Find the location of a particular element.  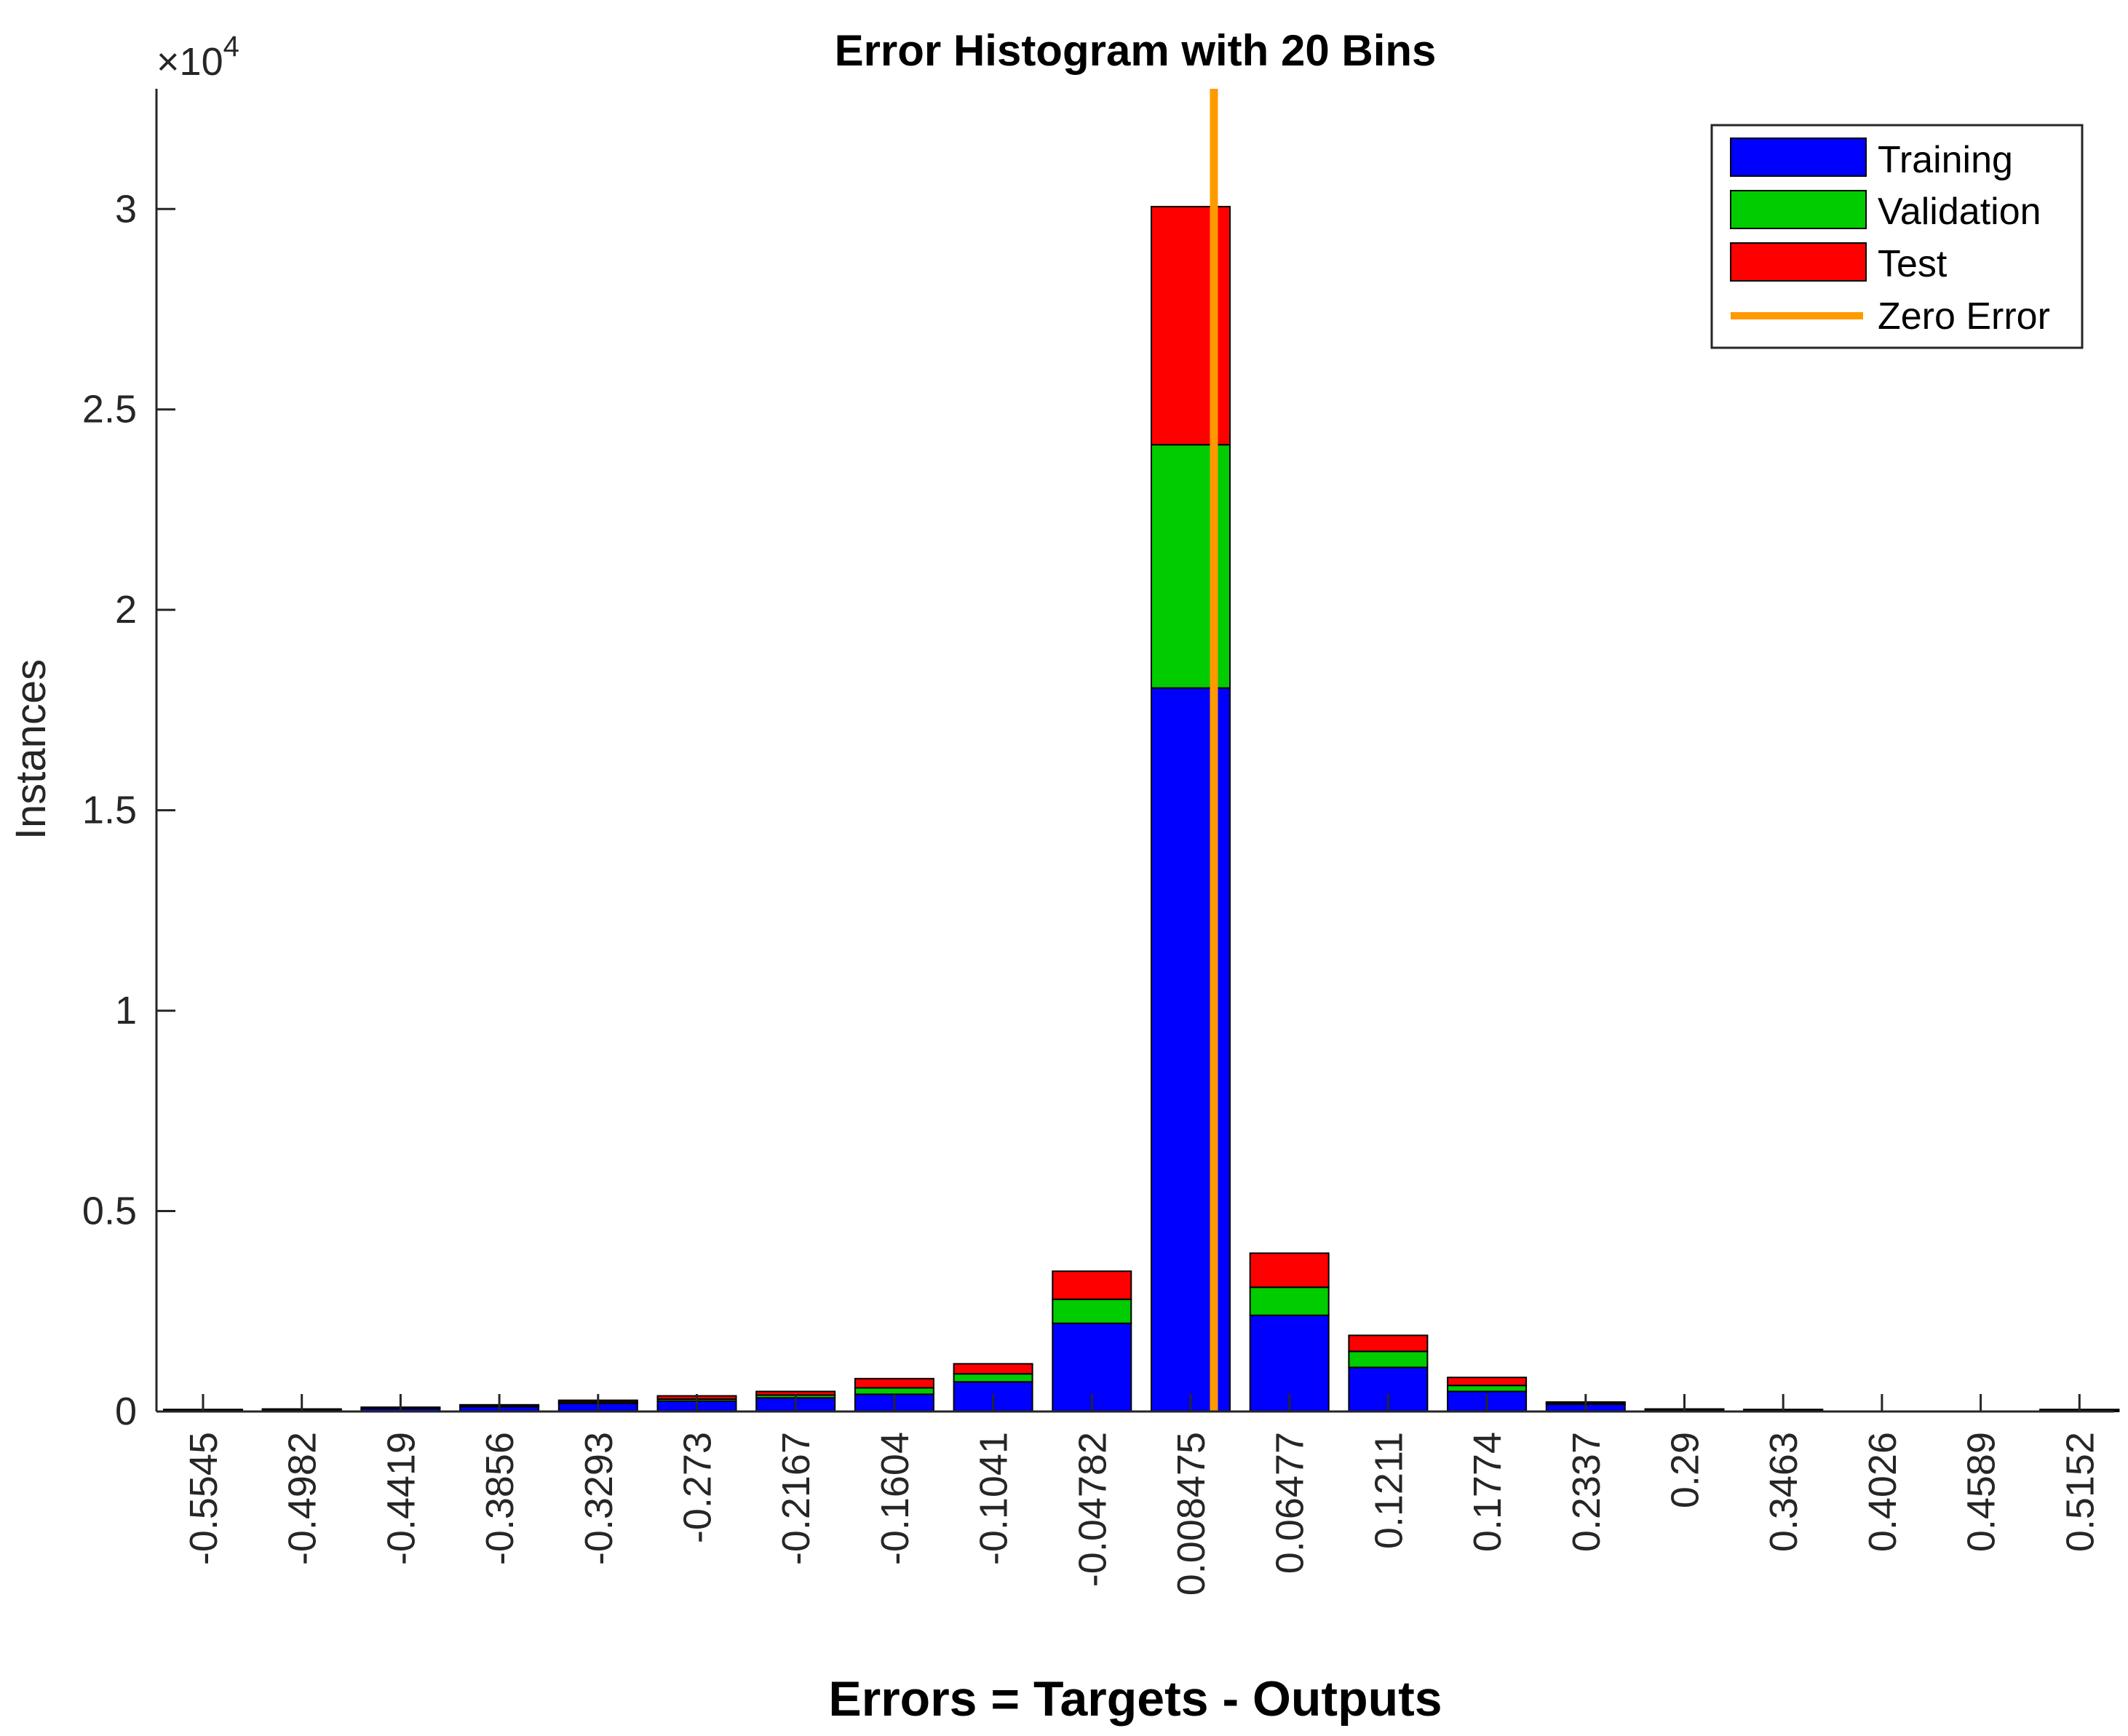

y-tick-label-1: 0.5 is located at coordinates (109, 1212).